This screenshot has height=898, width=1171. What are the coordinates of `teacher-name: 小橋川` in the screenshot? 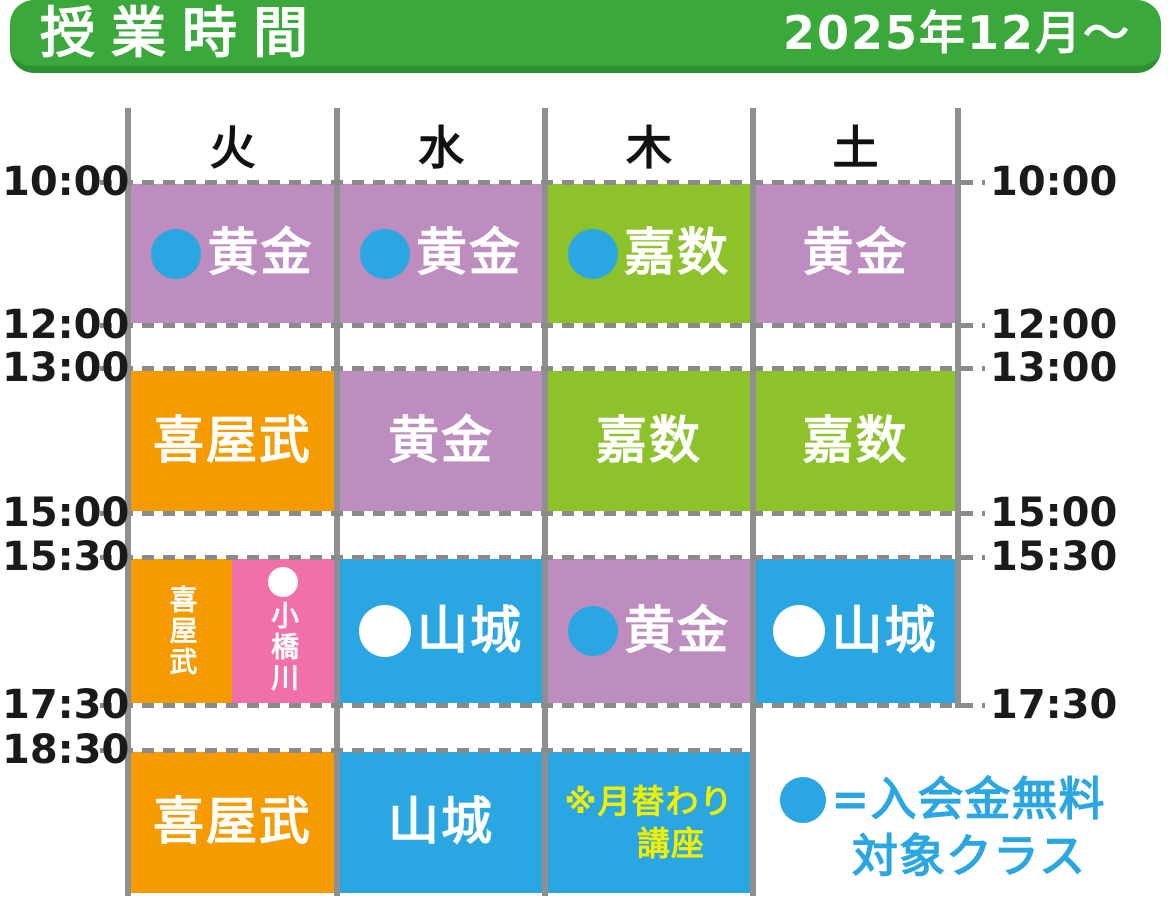 It's located at (283, 647).